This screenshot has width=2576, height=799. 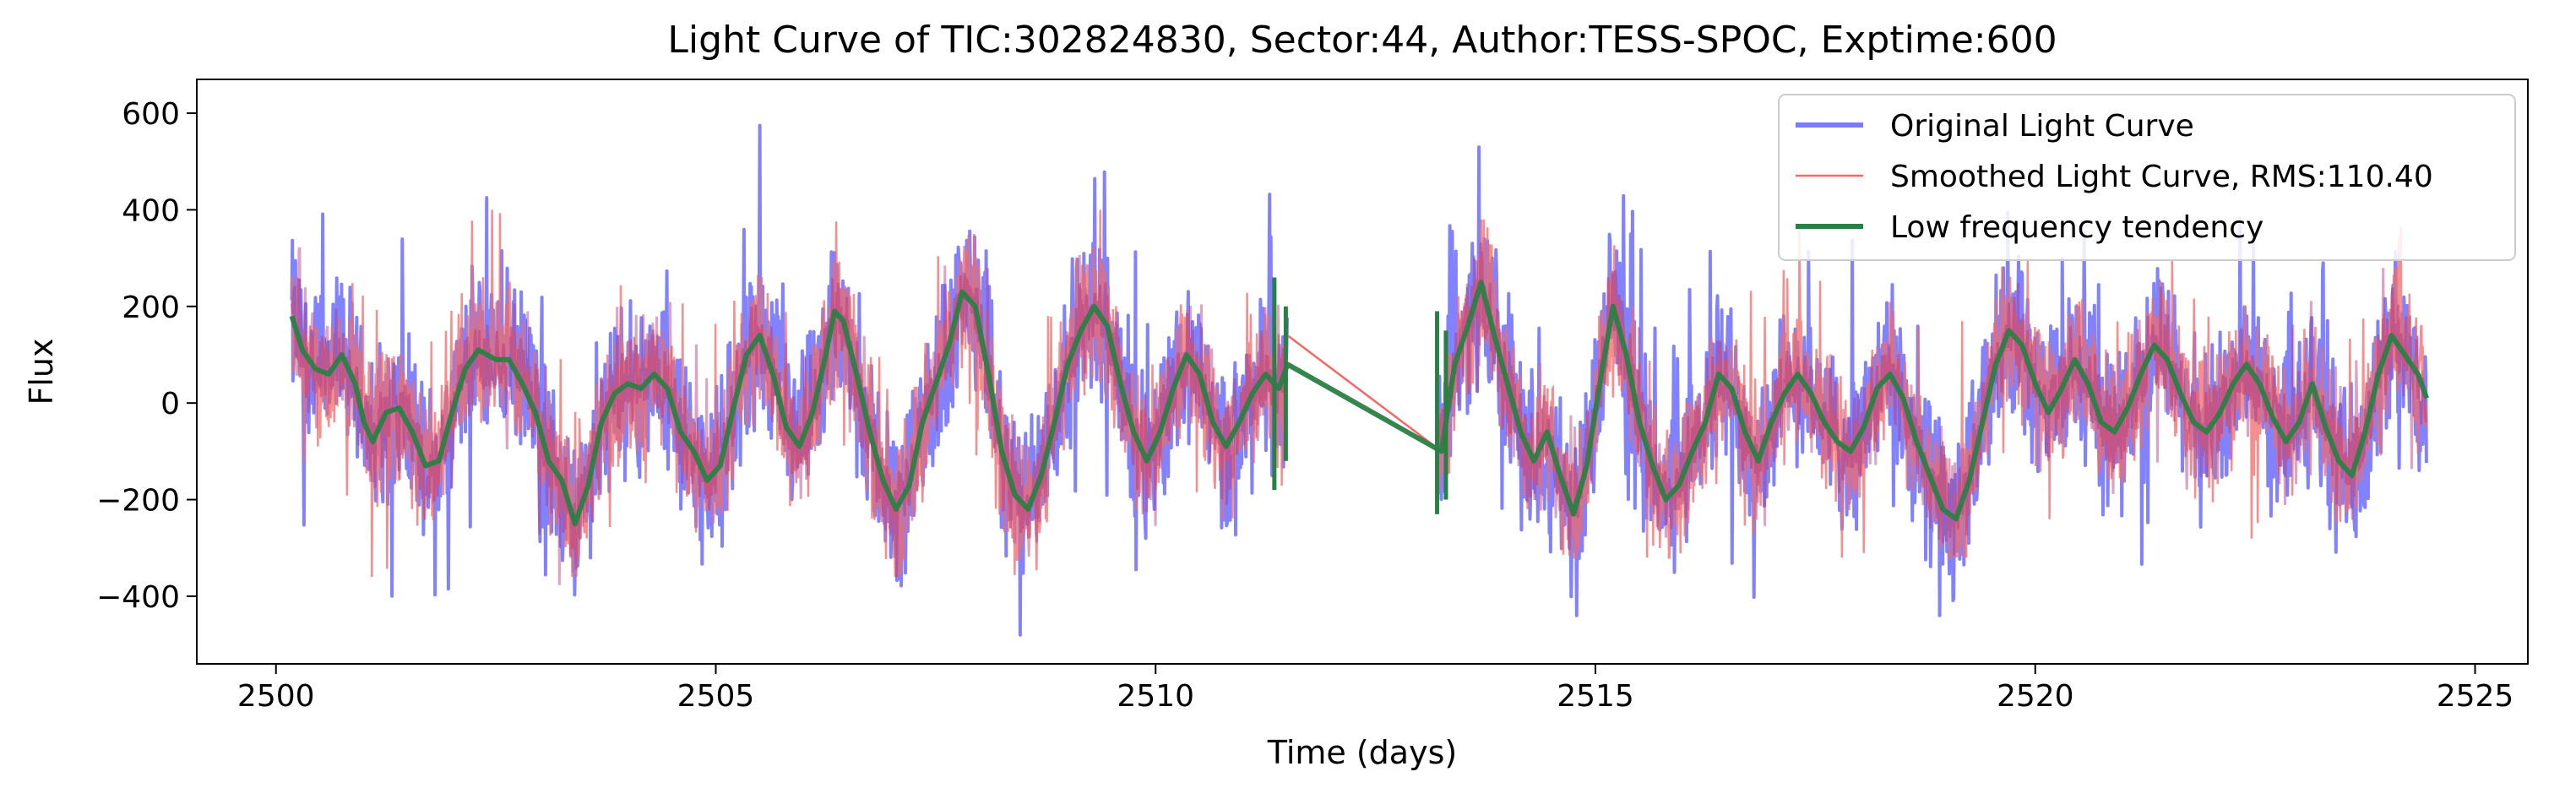 What do you see at coordinates (151, 211) in the screenshot?
I see `y-tick-label: 400` at bounding box center [151, 211].